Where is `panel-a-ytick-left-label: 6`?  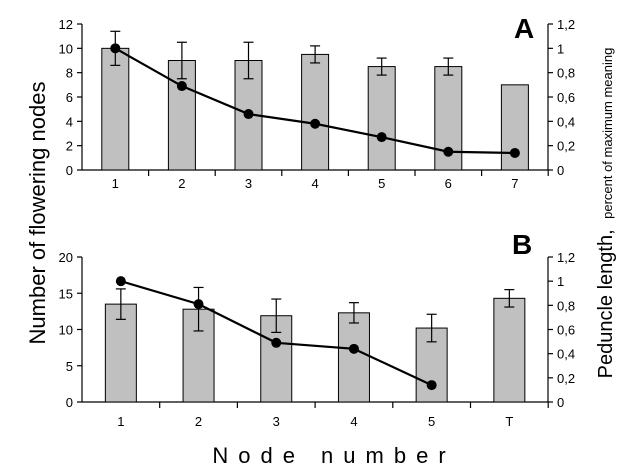 panel-a-ytick-left-label: 6 is located at coordinates (69, 97).